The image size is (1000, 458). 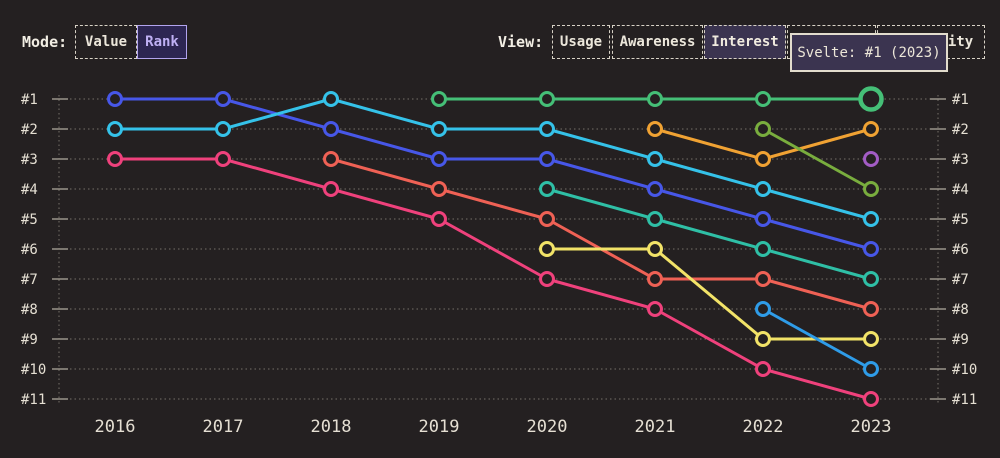 I want to click on data-point-coral-2019, so click(x=439, y=189).